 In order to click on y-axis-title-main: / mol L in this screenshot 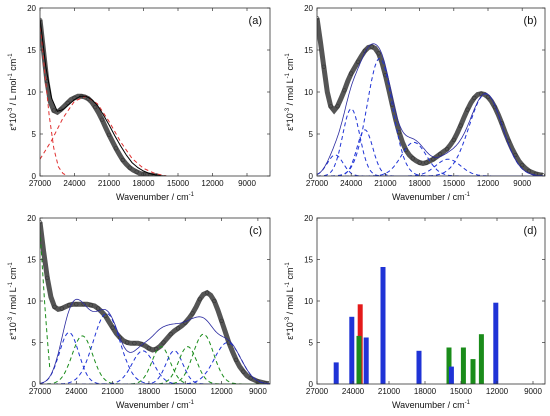, I will do `click(13, 302)`.